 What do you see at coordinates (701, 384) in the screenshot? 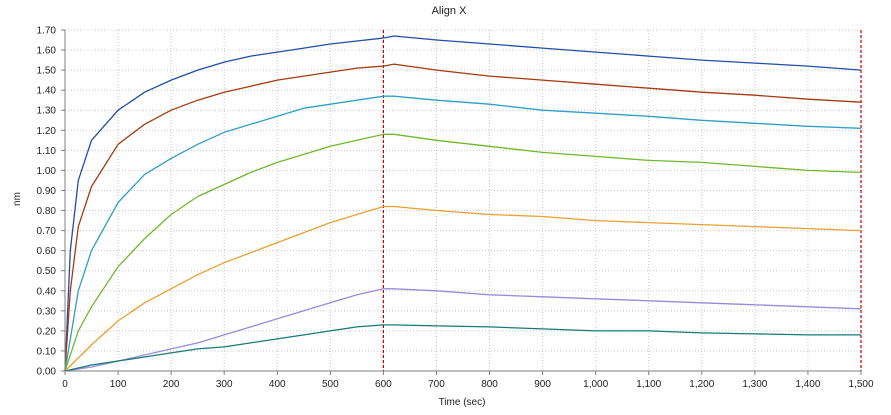
I see `x-tick-label: 1,200` at bounding box center [701, 384].